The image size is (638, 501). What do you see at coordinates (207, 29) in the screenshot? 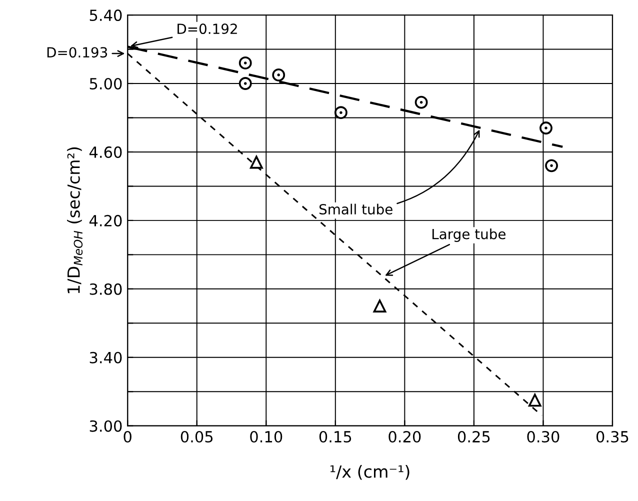
I see `annotation: D=0.192` at bounding box center [207, 29].